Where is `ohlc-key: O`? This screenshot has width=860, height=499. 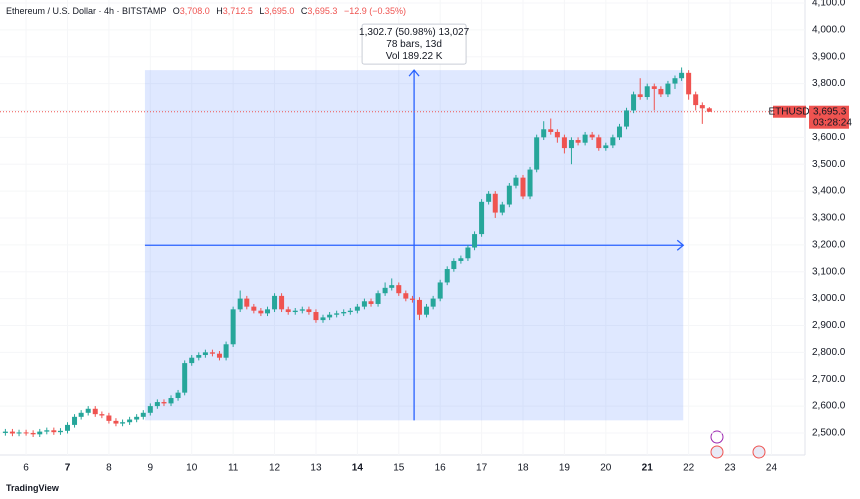
ohlc-key: O is located at coordinates (176, 11).